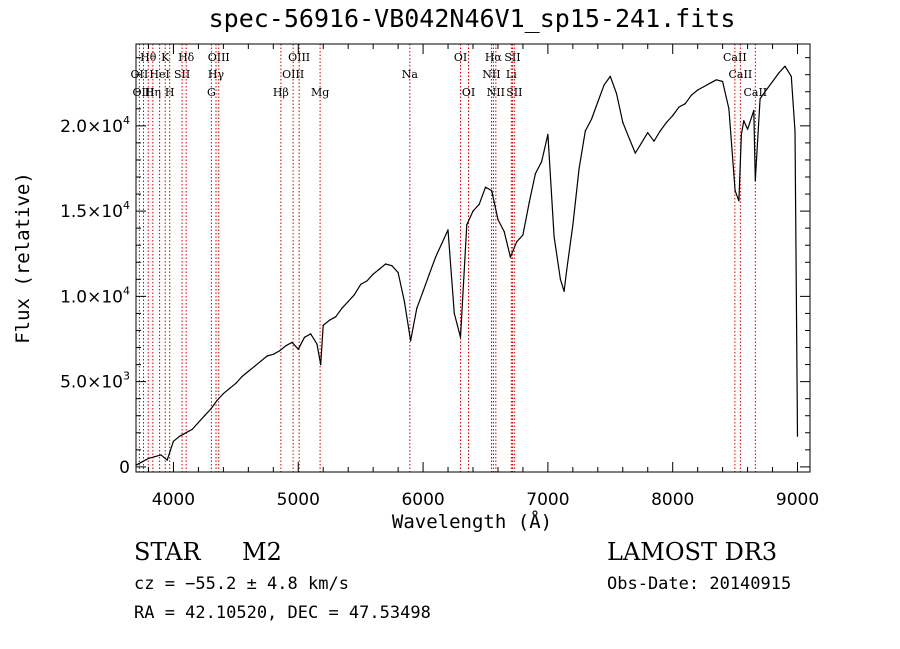 Image resolution: width=900 pixels, height=649 pixels. Describe the element at coordinates (23, 258) in the screenshot. I see `y-axis-label: Flux (relative)` at that location.